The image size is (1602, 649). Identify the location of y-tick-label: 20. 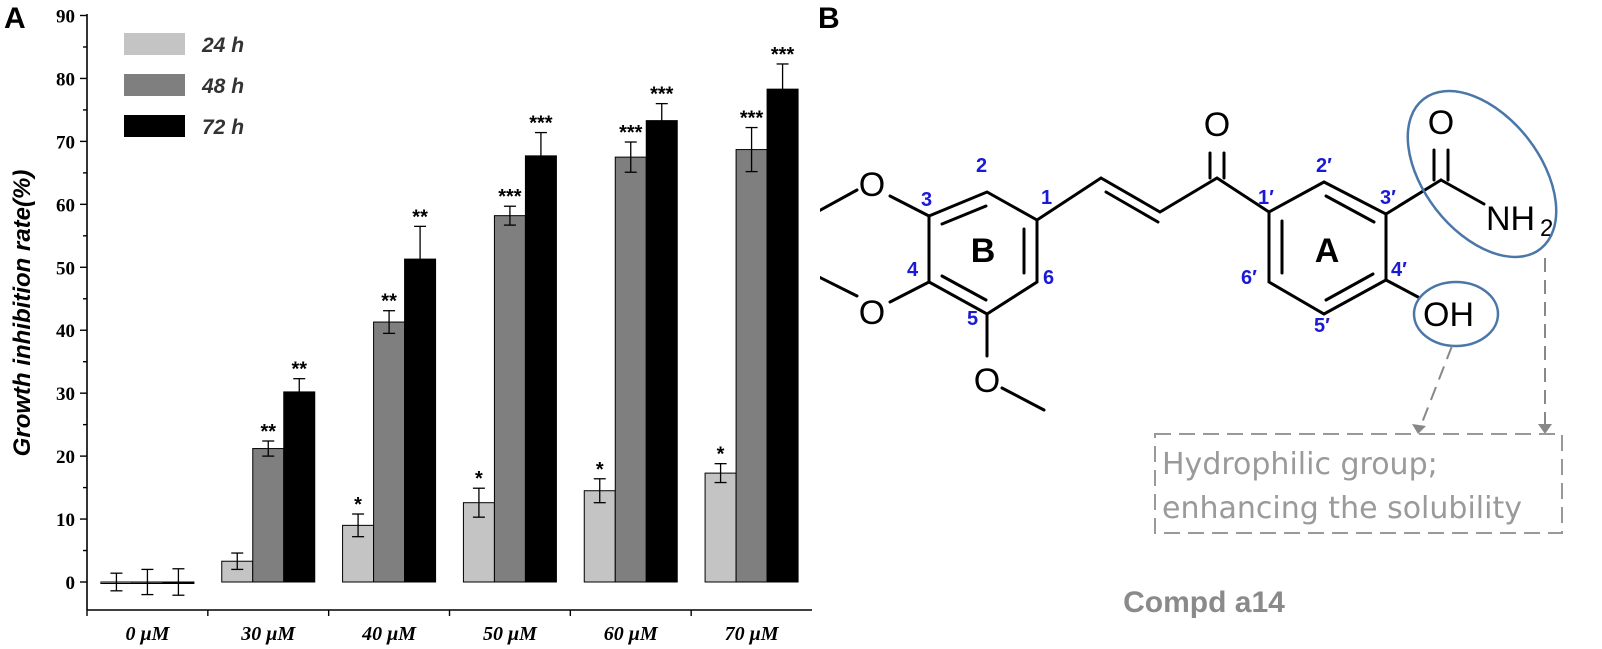
(65, 457).